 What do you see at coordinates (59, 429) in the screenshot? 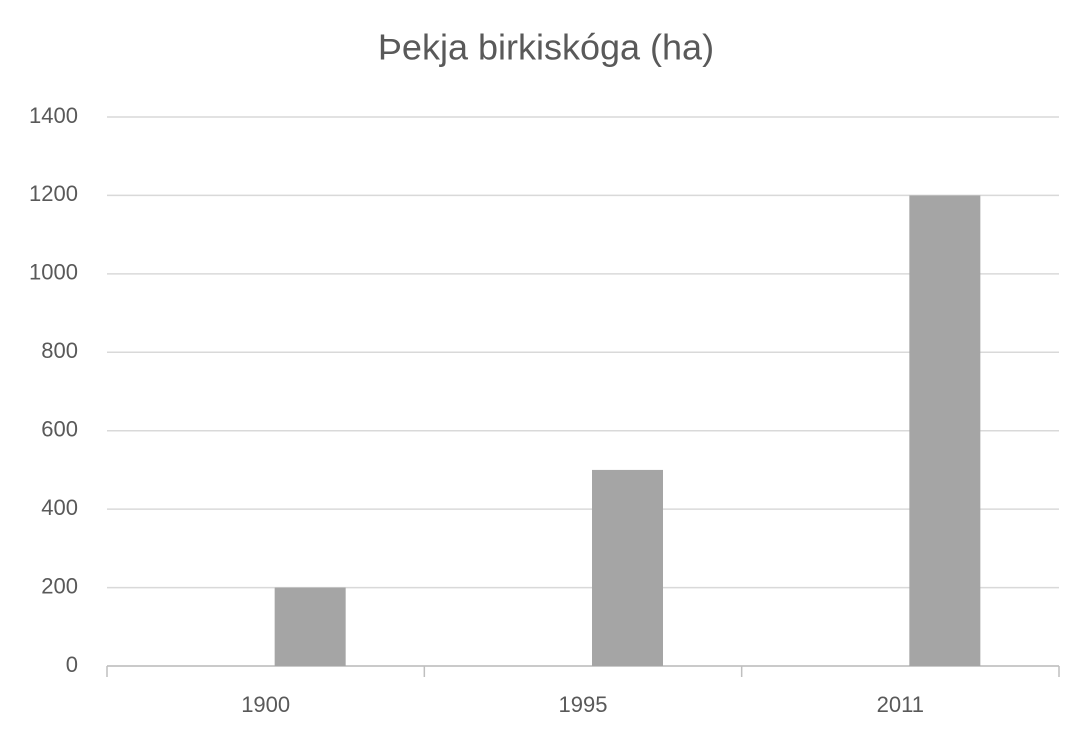
I see `y-tick-label: 600` at bounding box center [59, 429].